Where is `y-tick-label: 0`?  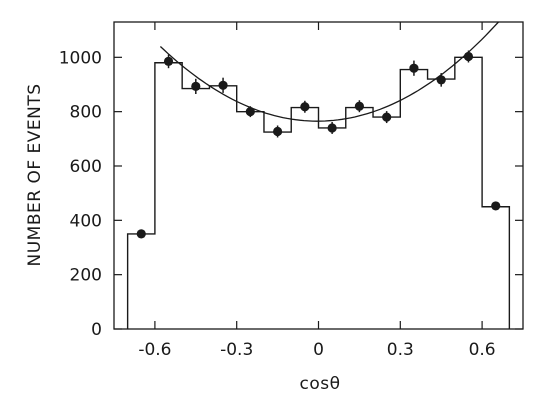
y-tick-label: 0 is located at coordinates (96, 330).